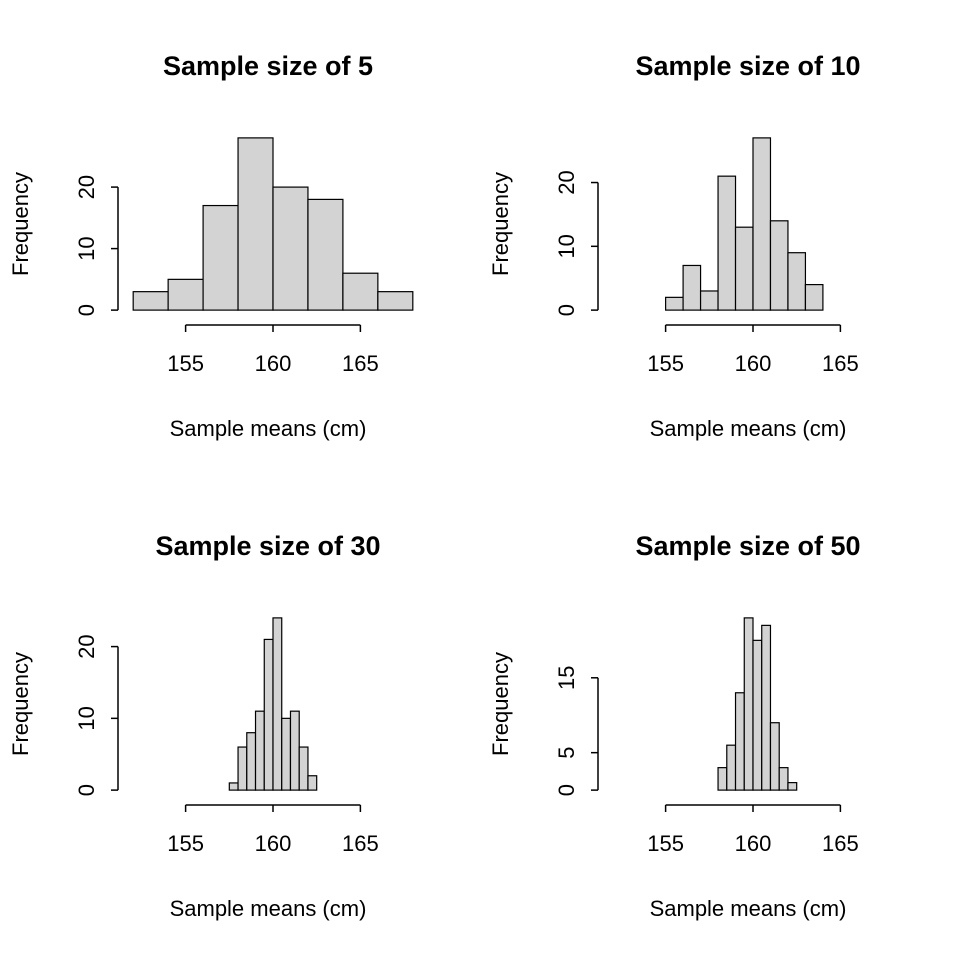 The width and height of the screenshot is (960, 960). I want to click on chart-title: Sample size of 50, so click(747, 546).